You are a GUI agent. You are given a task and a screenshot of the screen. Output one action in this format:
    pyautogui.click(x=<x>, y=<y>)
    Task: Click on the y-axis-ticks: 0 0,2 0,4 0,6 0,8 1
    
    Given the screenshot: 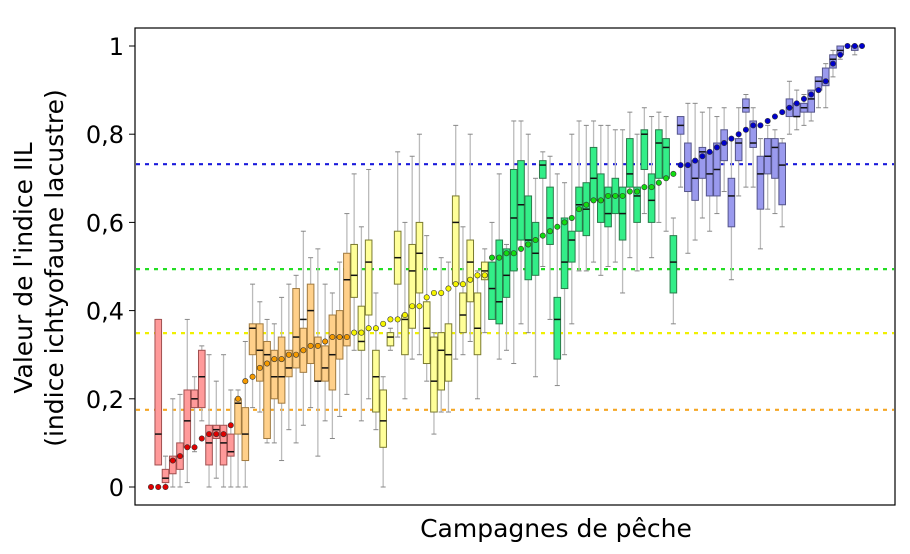 What is the action you would take?
    pyautogui.click(x=110, y=267)
    